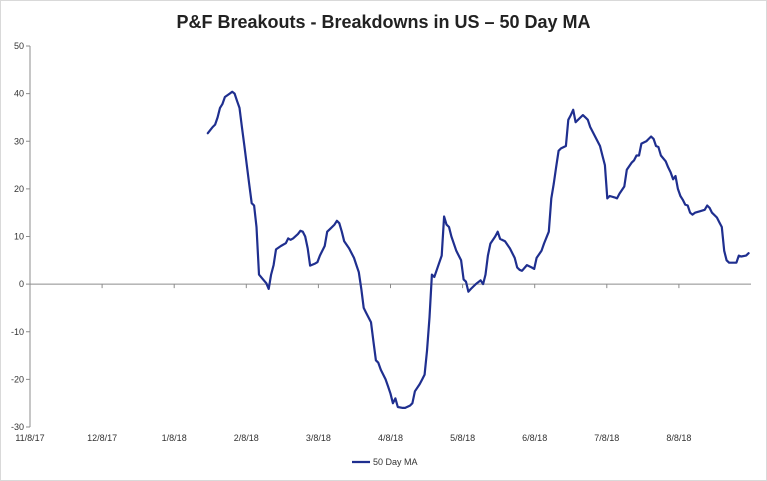  Describe the element at coordinates (102, 438) in the screenshot. I see `x-tick-label: 12/8/17` at that location.